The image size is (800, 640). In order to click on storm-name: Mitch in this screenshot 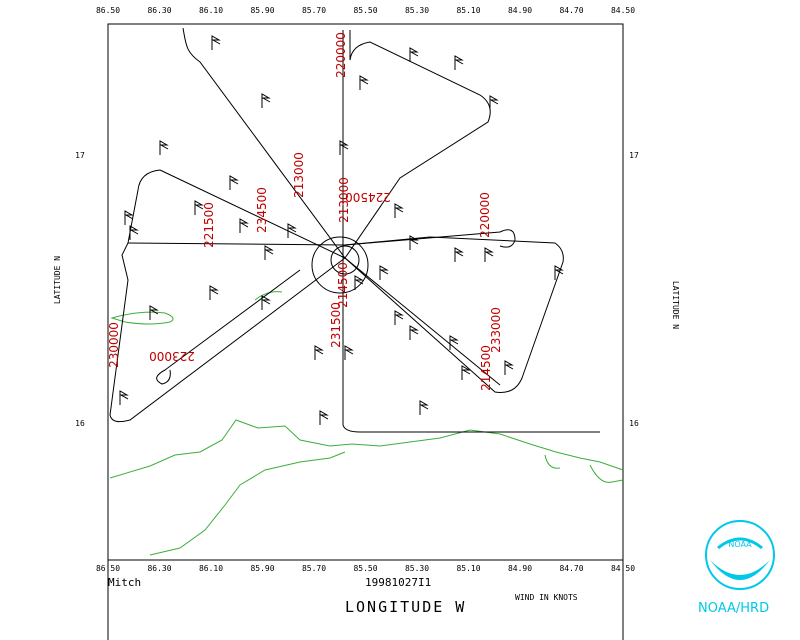, I will do `click(124, 582)`.